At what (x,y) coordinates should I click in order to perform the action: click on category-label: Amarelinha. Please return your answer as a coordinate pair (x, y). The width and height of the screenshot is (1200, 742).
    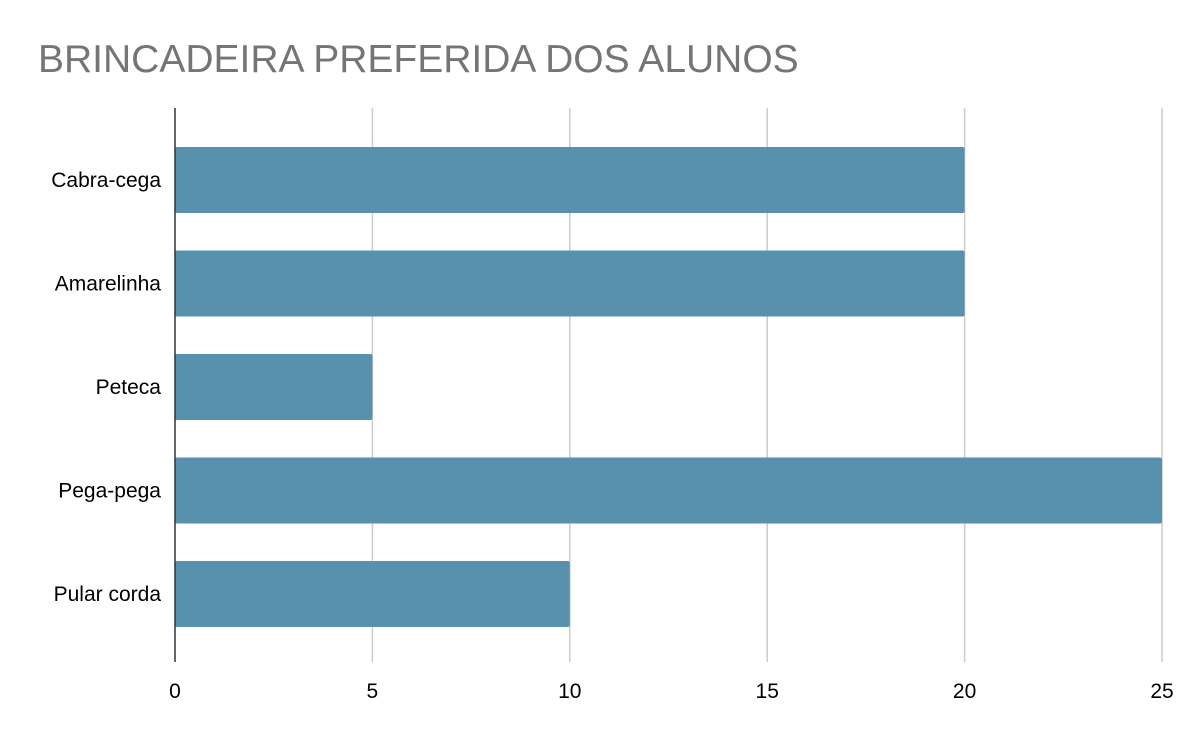
    Looking at the image, I should click on (108, 284).